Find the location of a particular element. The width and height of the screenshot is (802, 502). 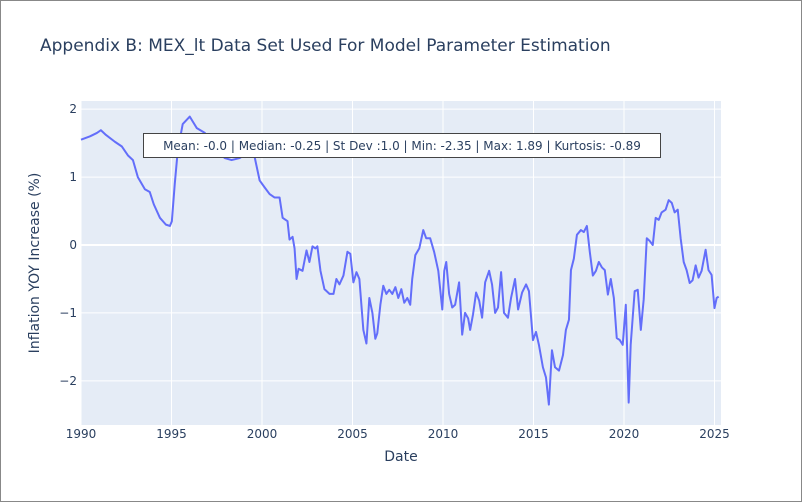

x-tick-label: 2005 is located at coordinates (352, 434).